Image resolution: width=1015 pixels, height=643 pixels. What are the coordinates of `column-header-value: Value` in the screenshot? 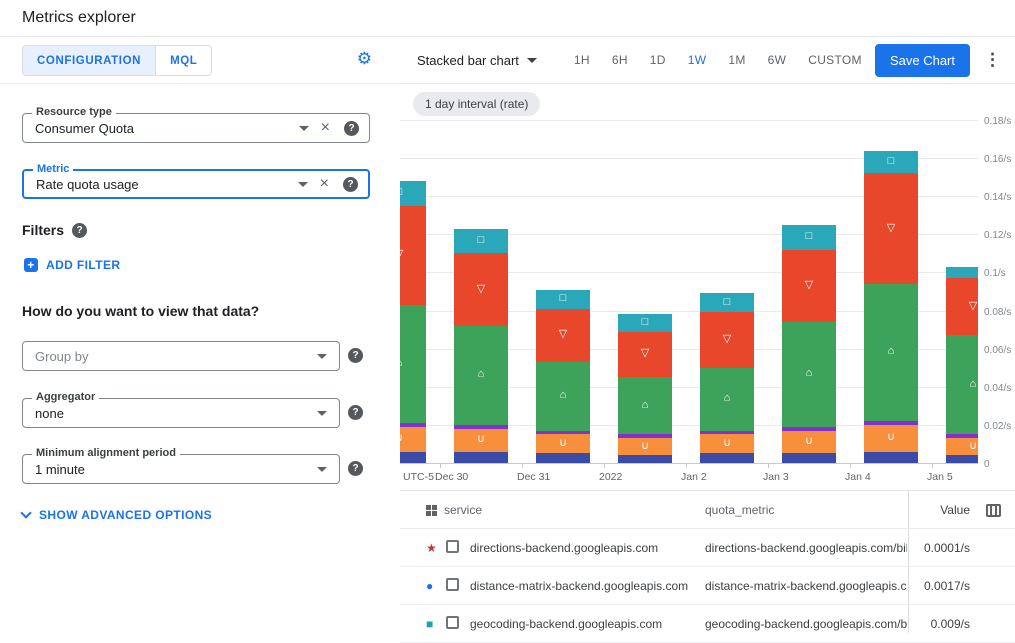 It's located at (955, 510).